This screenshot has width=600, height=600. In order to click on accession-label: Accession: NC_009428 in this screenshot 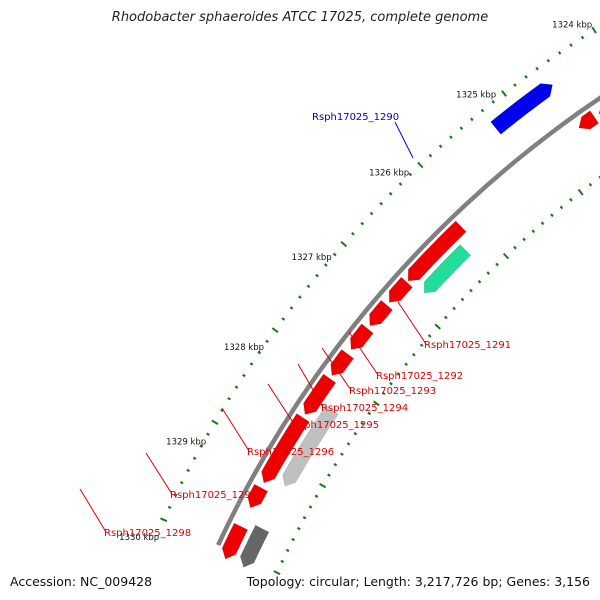, I will do `click(81, 581)`.